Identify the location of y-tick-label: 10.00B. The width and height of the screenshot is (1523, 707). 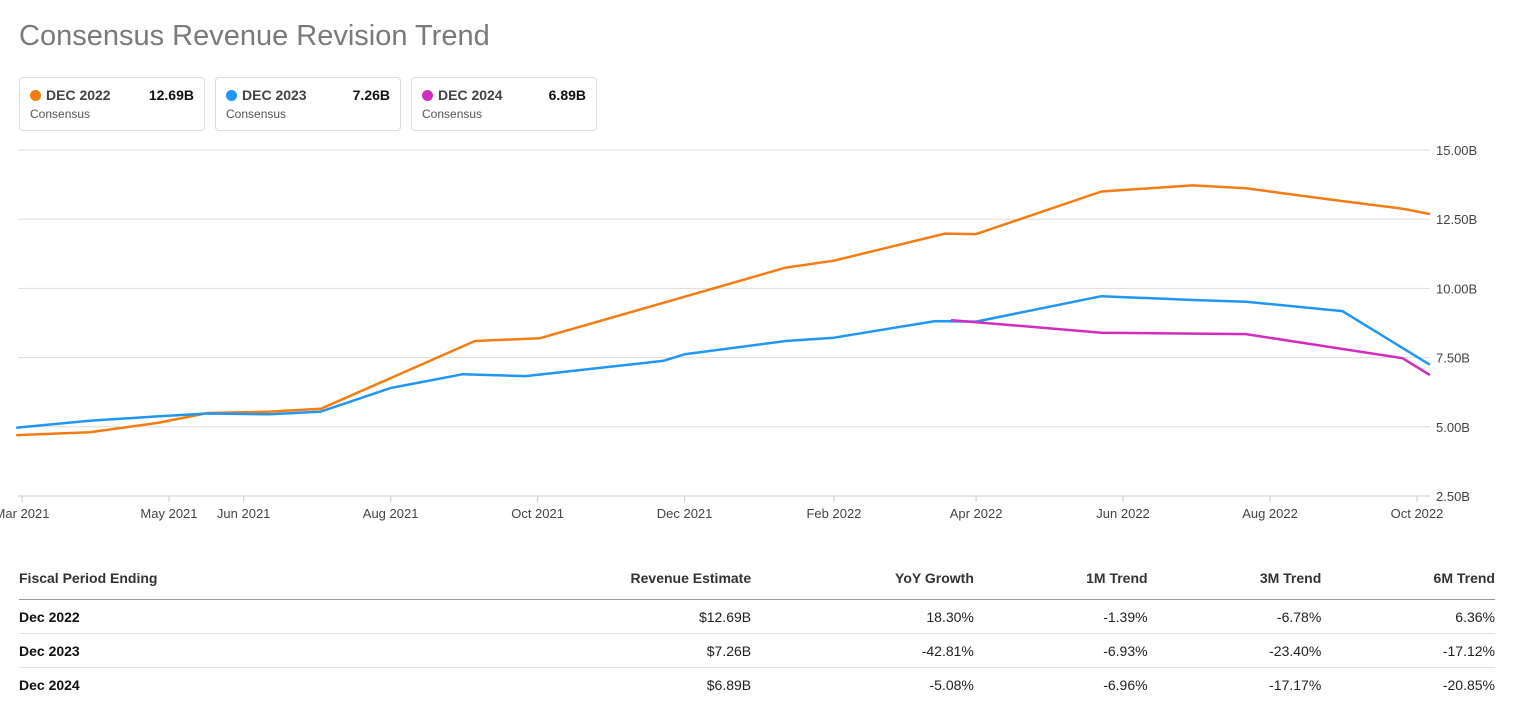
(1456, 288).